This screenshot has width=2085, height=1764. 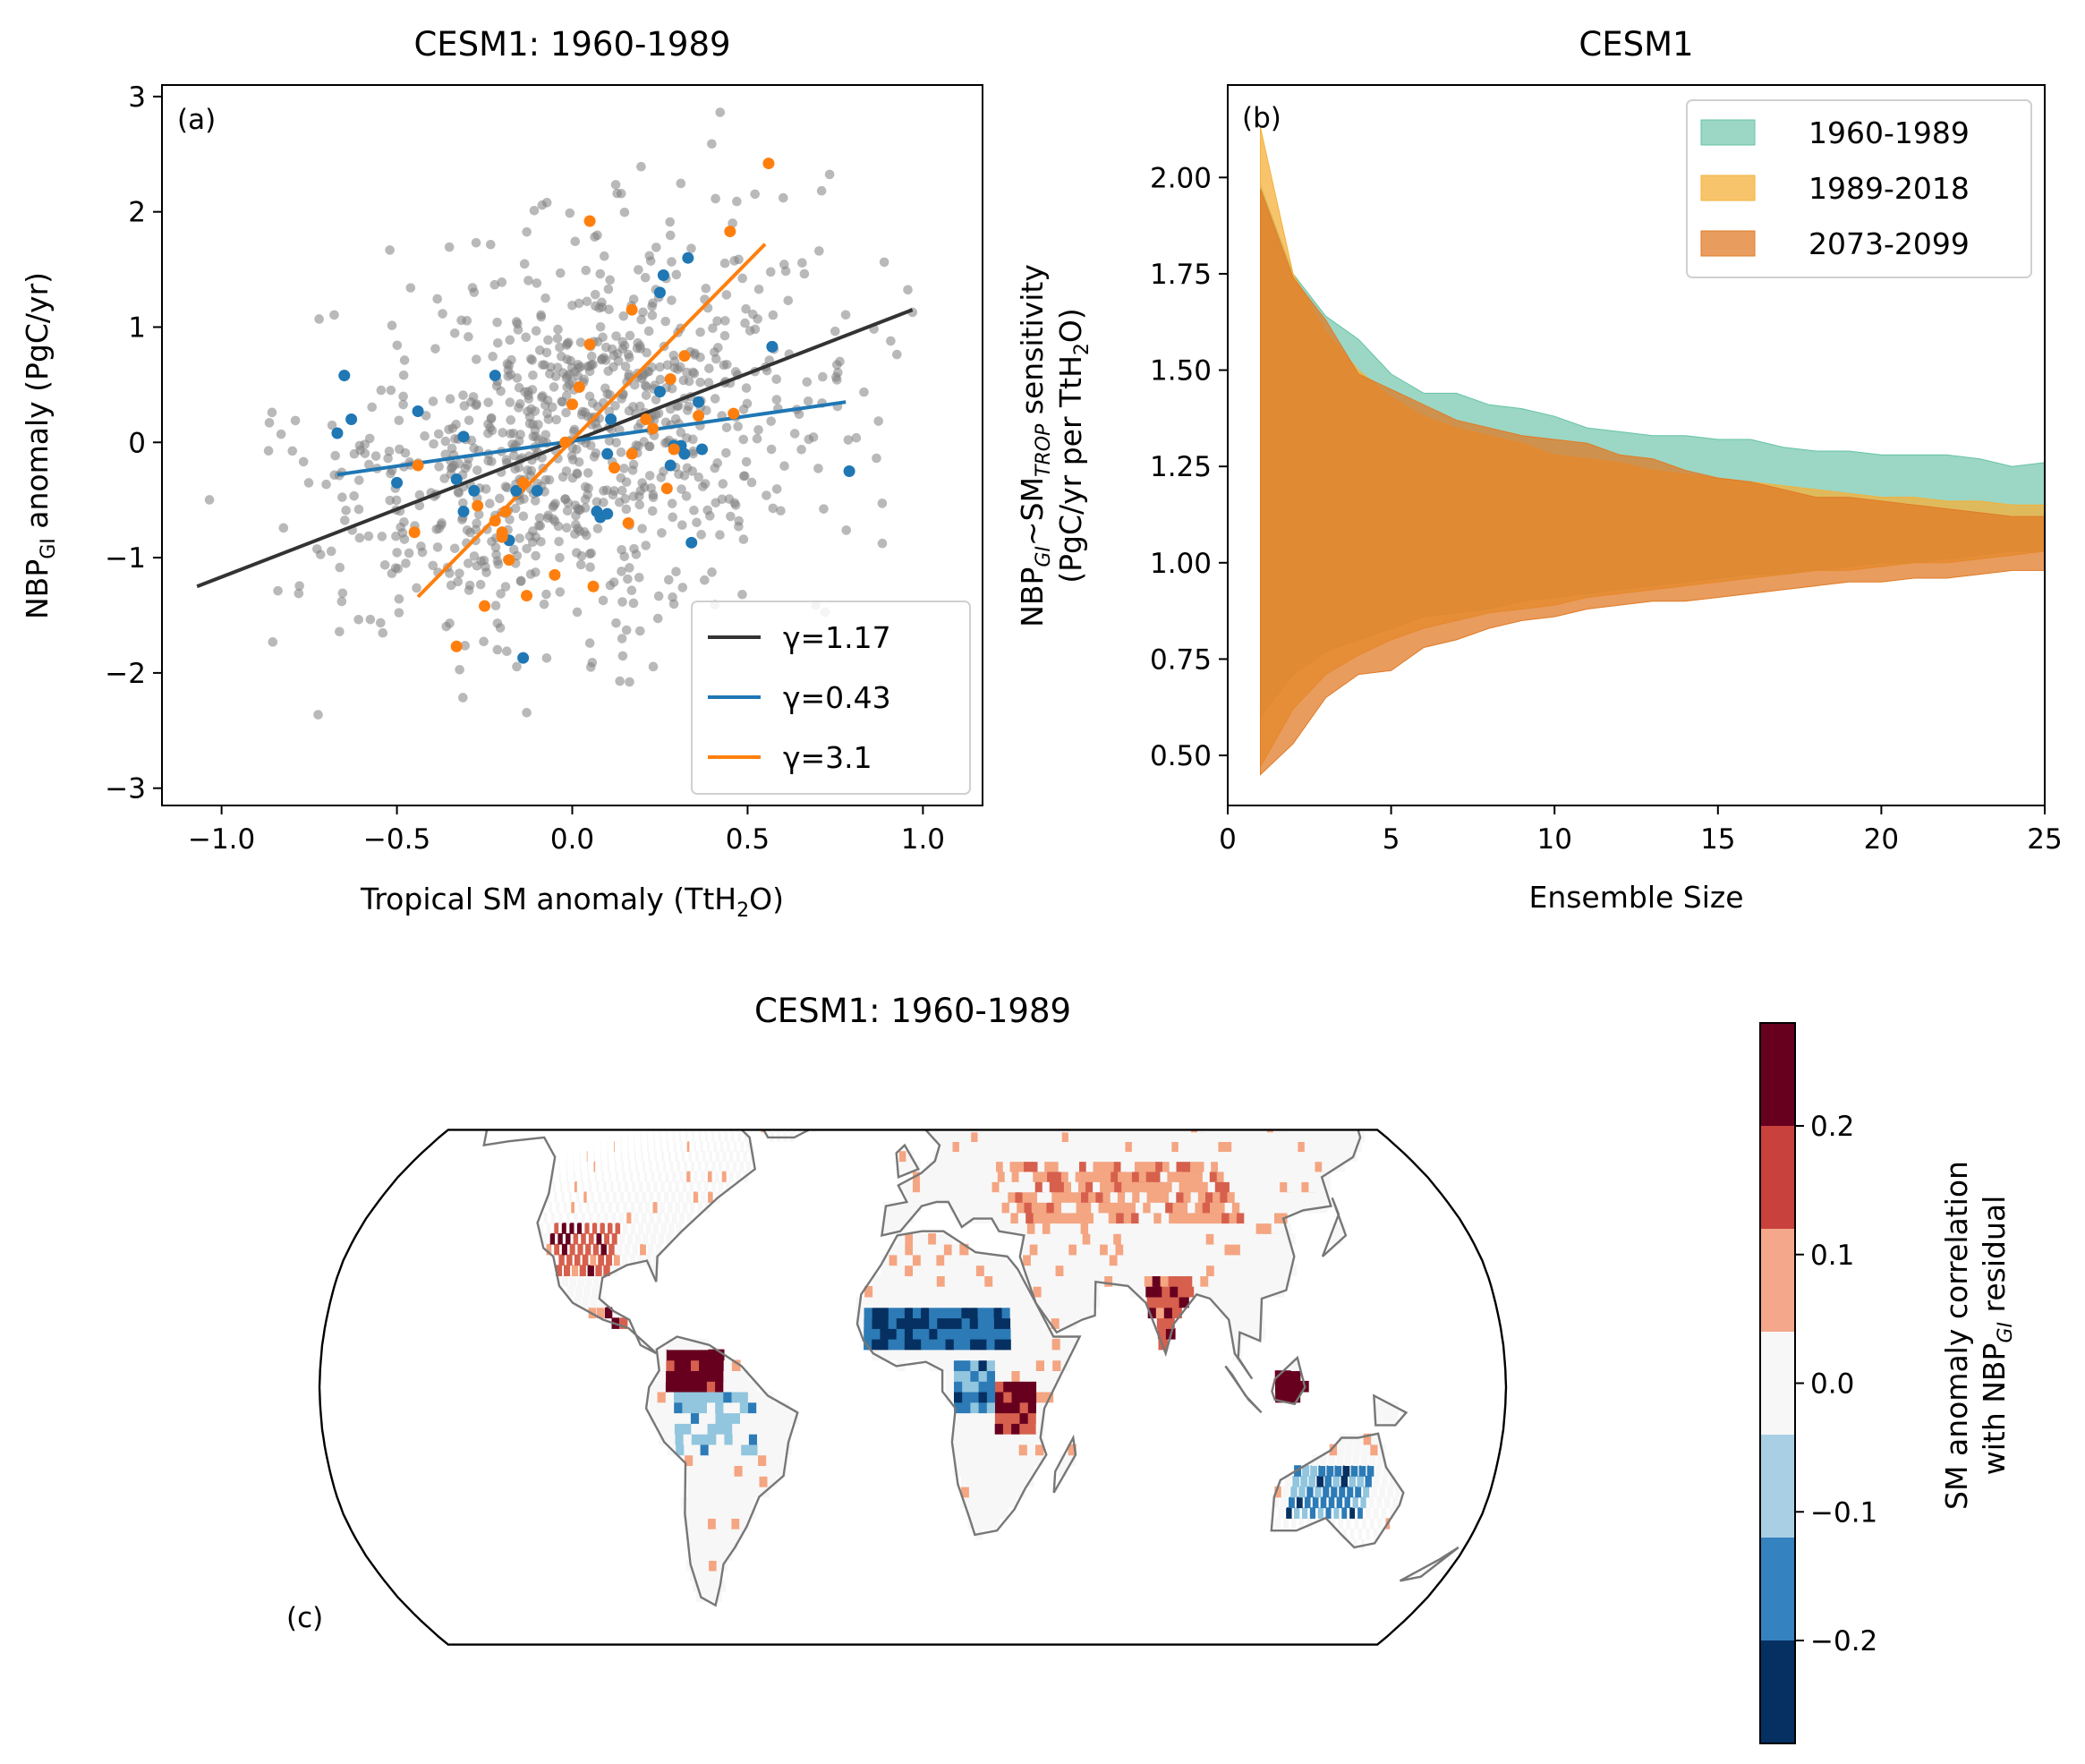 I want to click on x-tick-label: 25, so click(x=2044, y=839).